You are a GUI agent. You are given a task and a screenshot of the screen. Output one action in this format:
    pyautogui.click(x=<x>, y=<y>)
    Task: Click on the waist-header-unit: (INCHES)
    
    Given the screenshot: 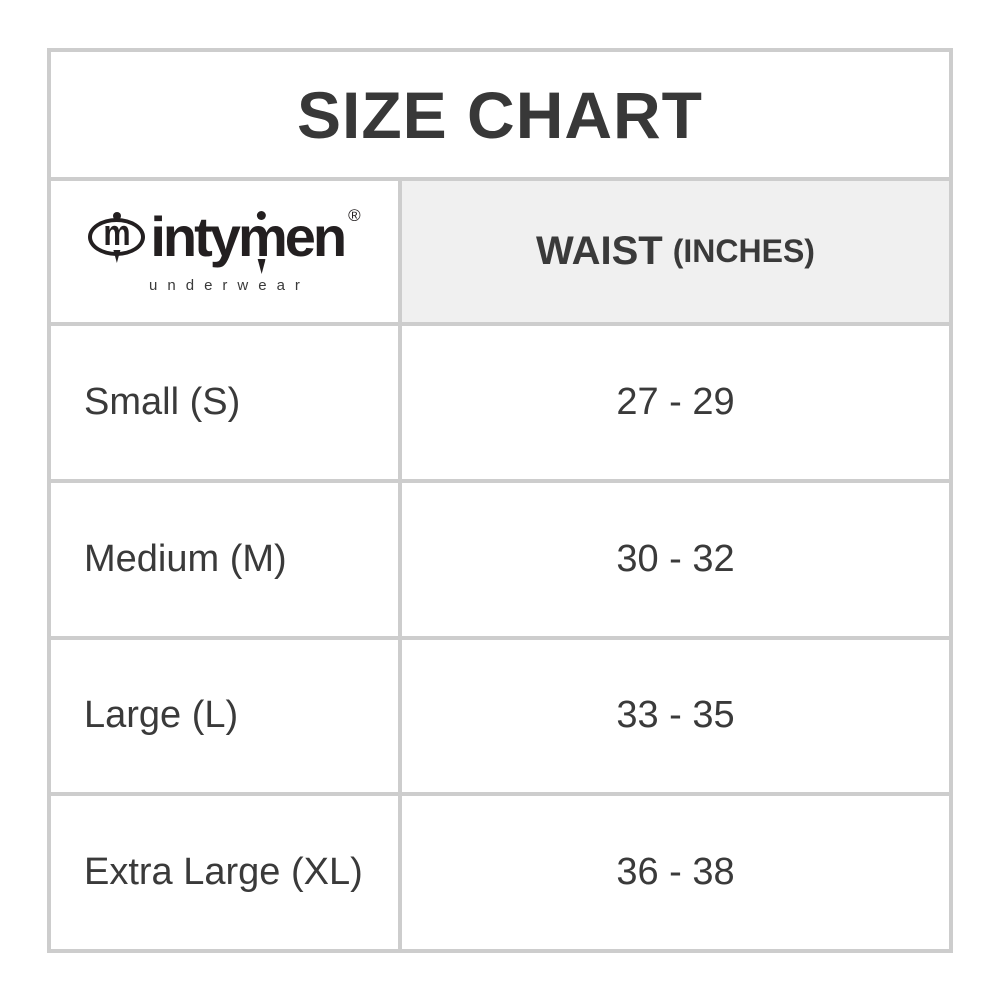 What is the action you would take?
    pyautogui.click(x=743, y=251)
    